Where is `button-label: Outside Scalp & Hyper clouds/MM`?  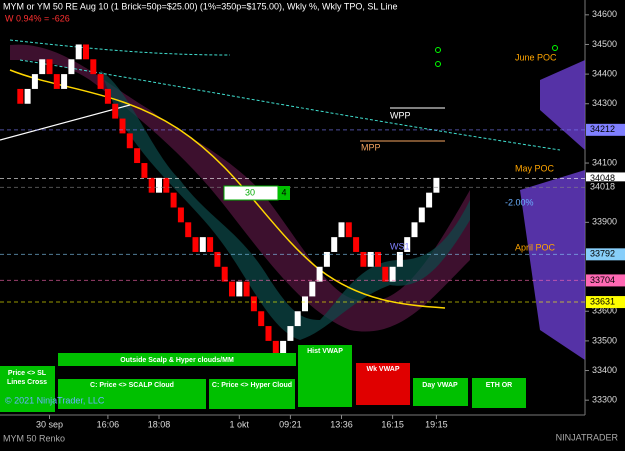
button-label: Outside Scalp & Hyper clouds/MM is located at coordinates (177, 360).